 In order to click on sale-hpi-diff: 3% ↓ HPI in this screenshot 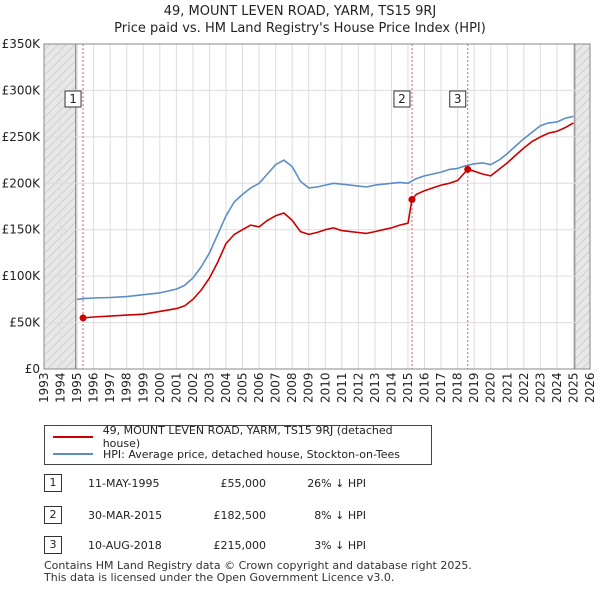, I will do `click(340, 545)`.